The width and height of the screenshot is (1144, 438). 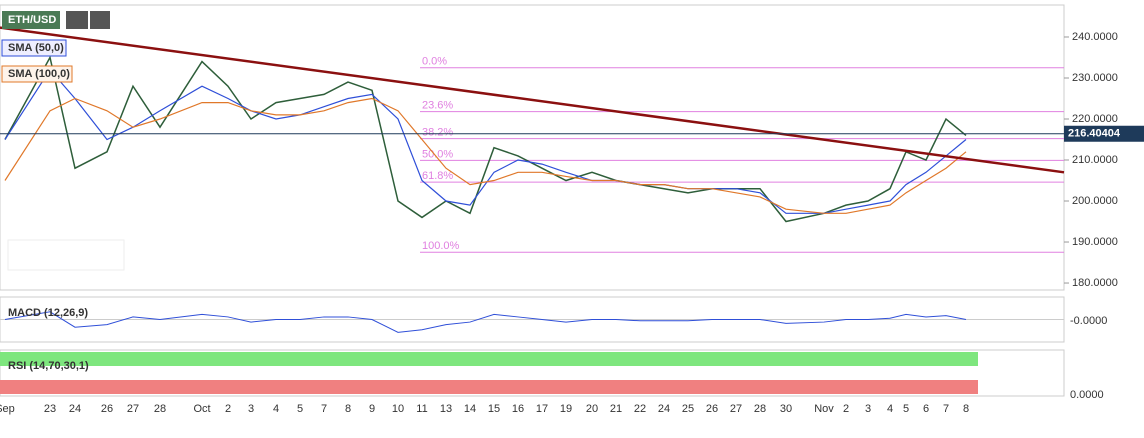 What do you see at coordinates (616, 409) in the screenshot?
I see `x-tick-label: 21` at bounding box center [616, 409].